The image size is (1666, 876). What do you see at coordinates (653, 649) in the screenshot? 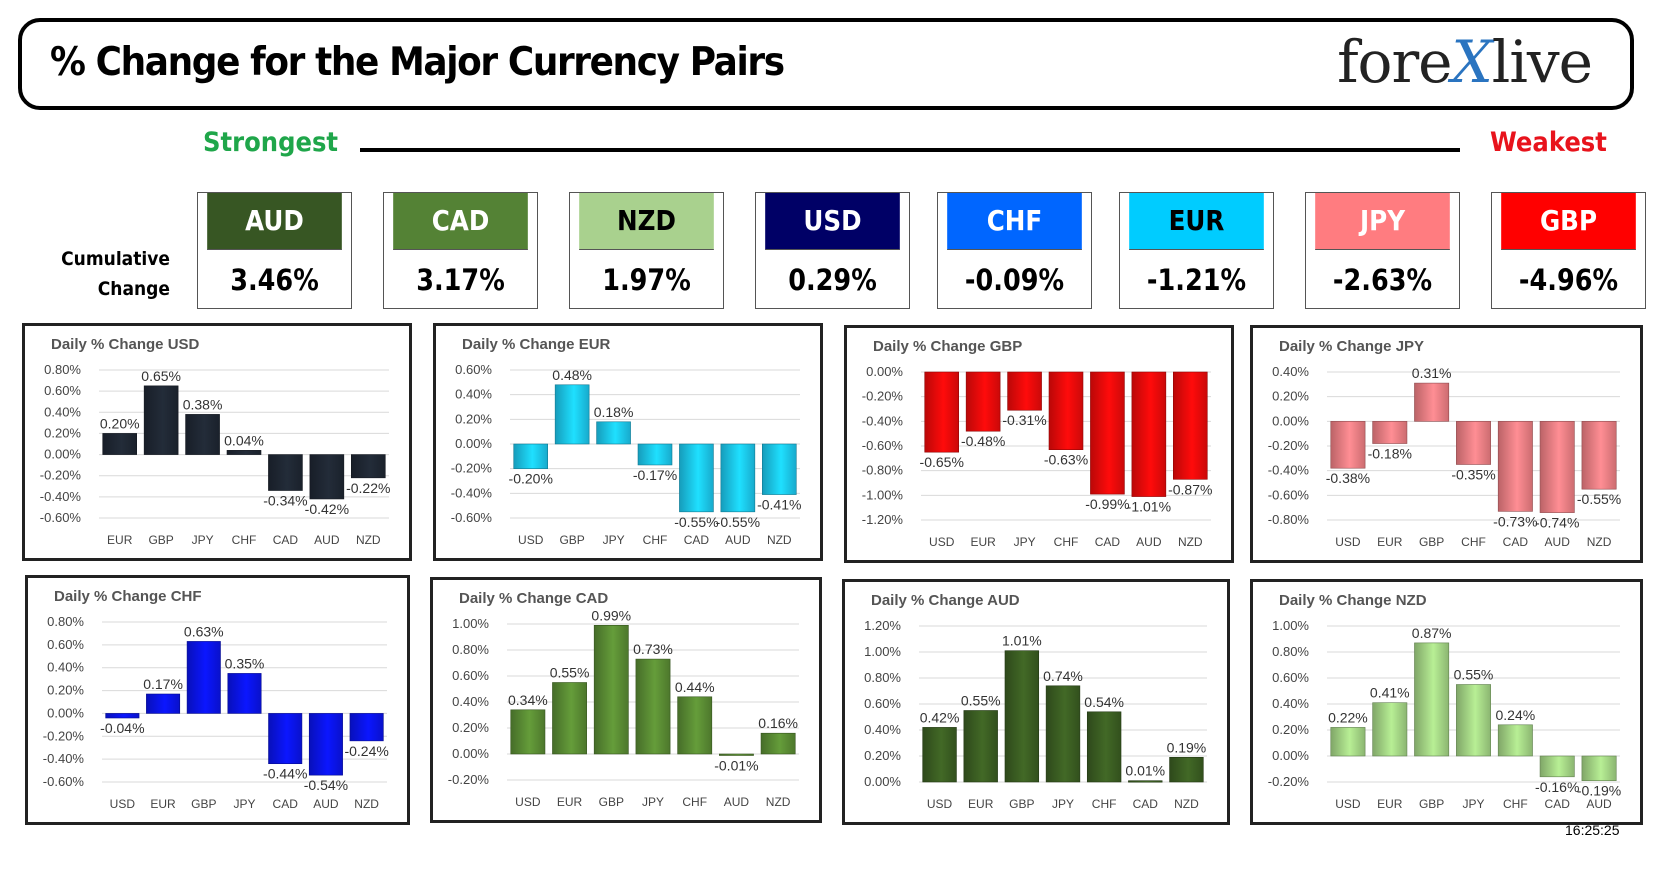
I see `bar-value-label: 0.73%` at bounding box center [653, 649].